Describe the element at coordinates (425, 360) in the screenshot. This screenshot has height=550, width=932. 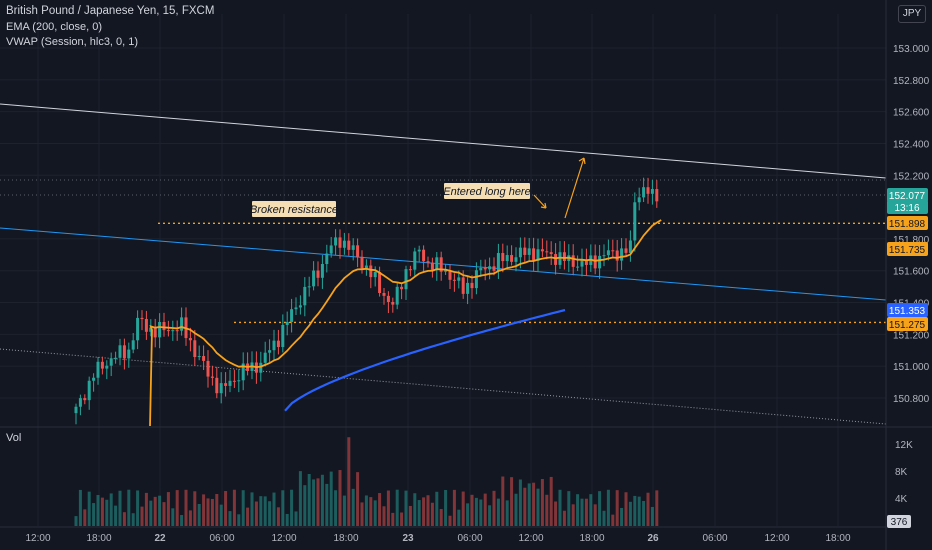
I see `ema-line` at that location.